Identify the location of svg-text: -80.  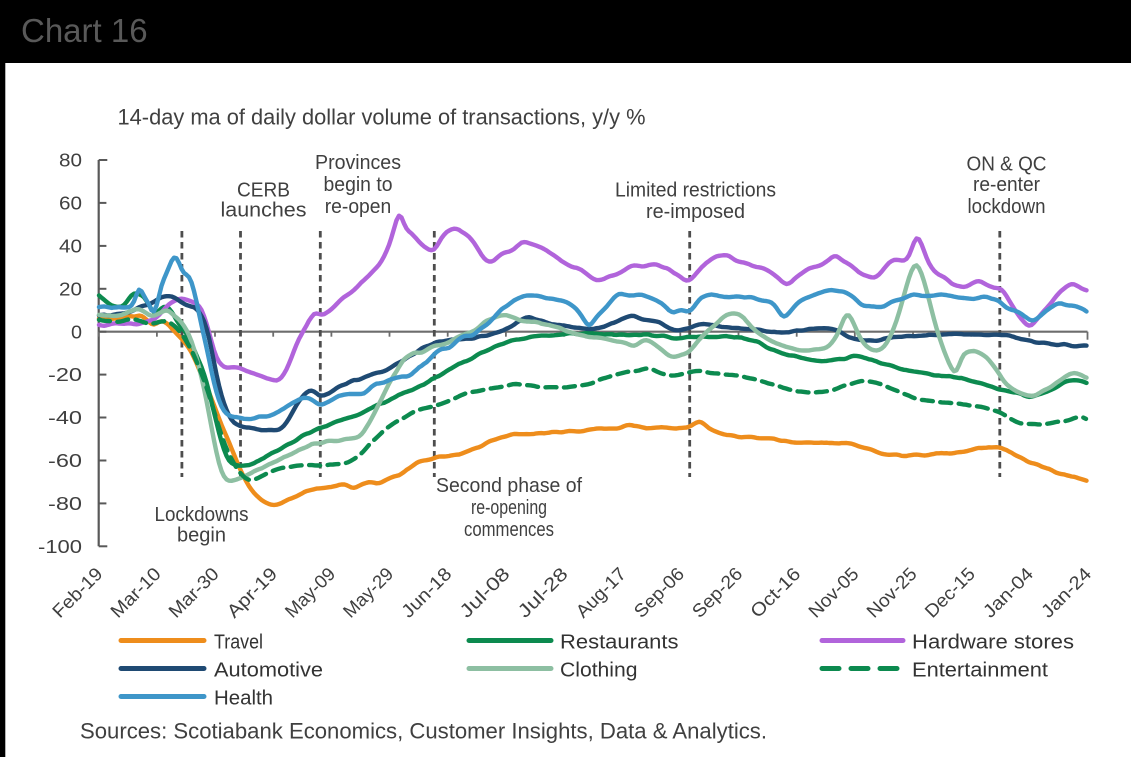
(65, 503).